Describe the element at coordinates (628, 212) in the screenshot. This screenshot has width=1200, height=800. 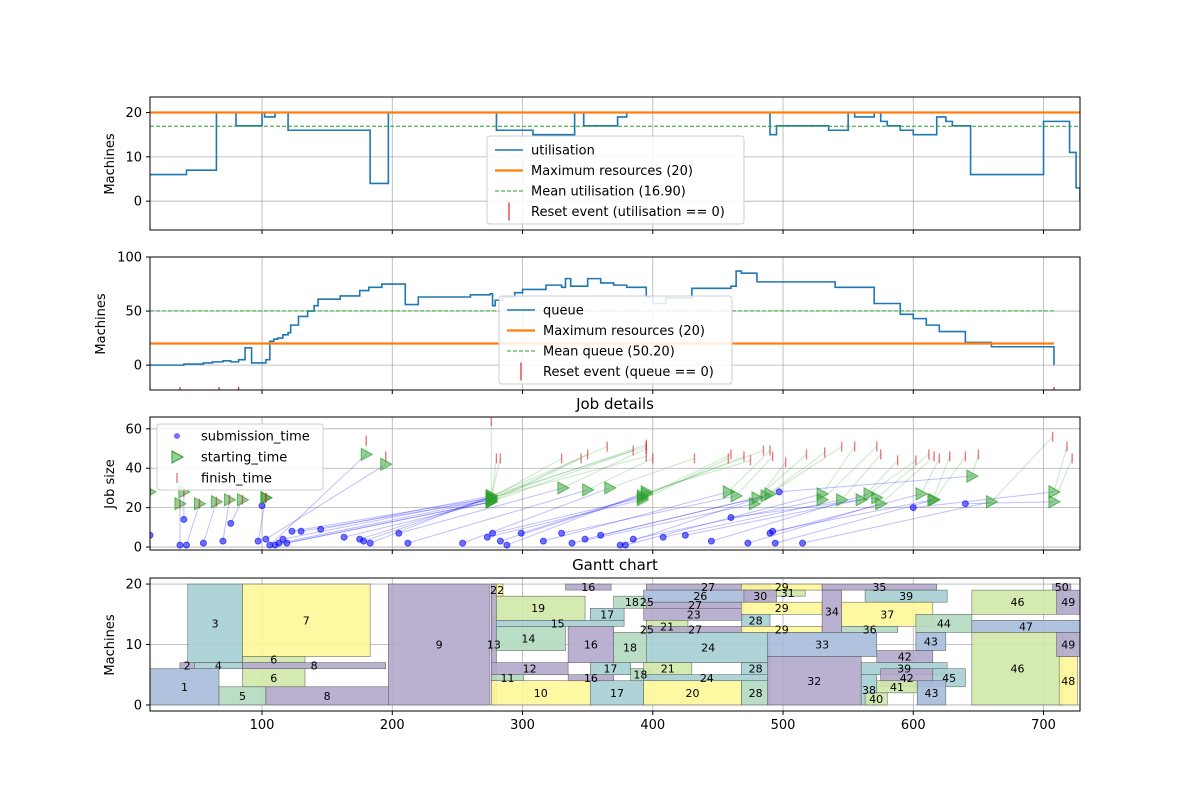
I see `legend-label: Reset event (utilisation == 0)` at that location.